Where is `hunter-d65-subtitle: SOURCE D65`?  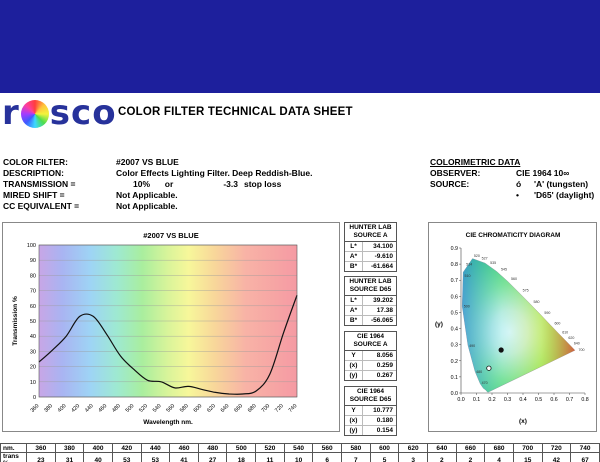
hunter-d65-subtitle: SOURCE D65 is located at coordinates (370, 289).